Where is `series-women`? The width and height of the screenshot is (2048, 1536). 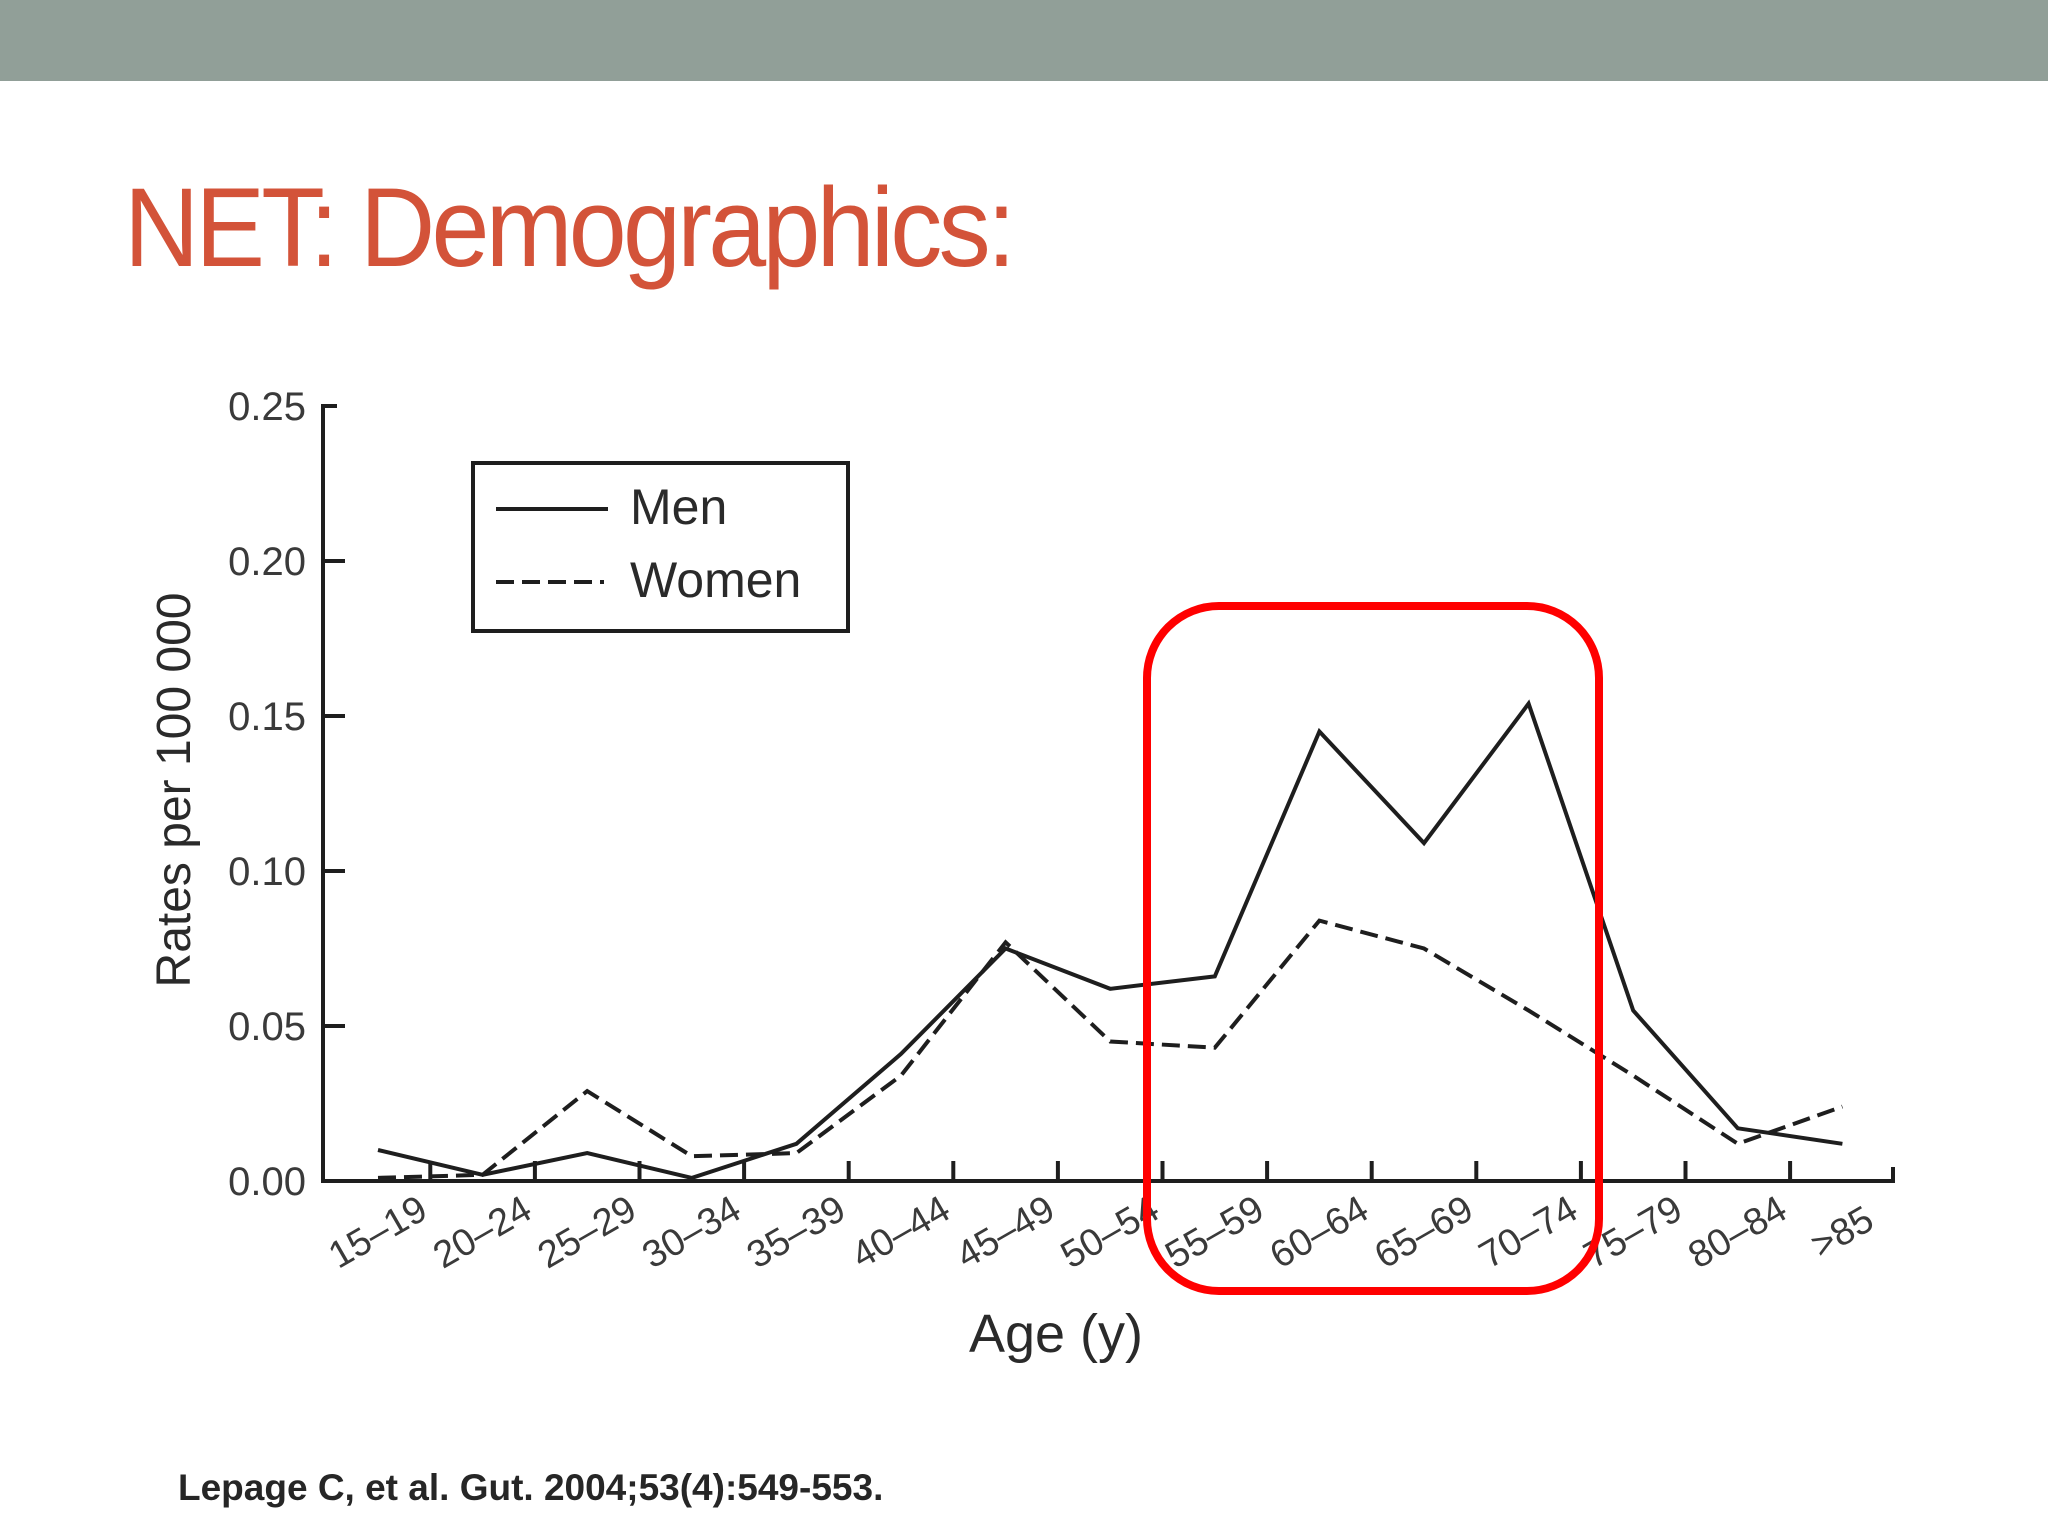
series-women is located at coordinates (1110, 1049).